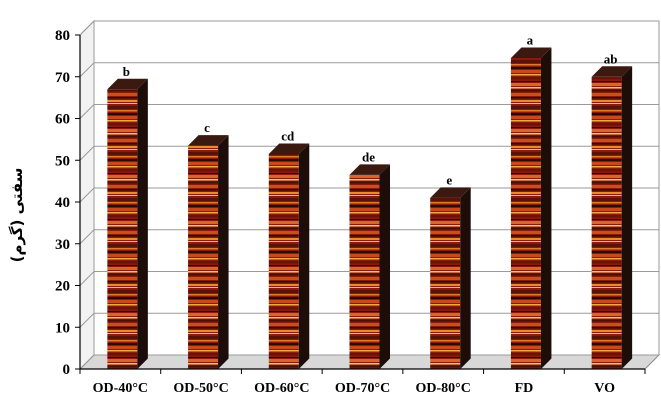 This screenshot has height=401, width=661. I want to click on x-tick-label: VO, so click(604, 388).